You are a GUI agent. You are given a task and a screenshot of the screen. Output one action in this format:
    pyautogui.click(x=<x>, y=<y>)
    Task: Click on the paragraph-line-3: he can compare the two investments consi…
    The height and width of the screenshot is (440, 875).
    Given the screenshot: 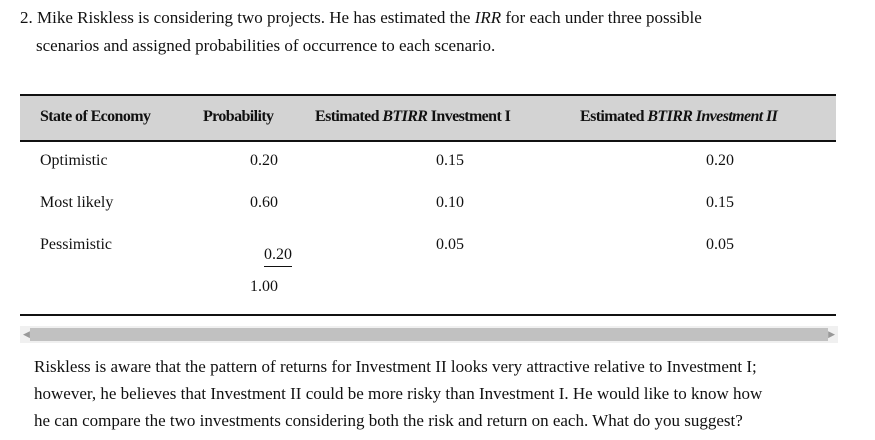 What is the action you would take?
    pyautogui.click(x=388, y=420)
    